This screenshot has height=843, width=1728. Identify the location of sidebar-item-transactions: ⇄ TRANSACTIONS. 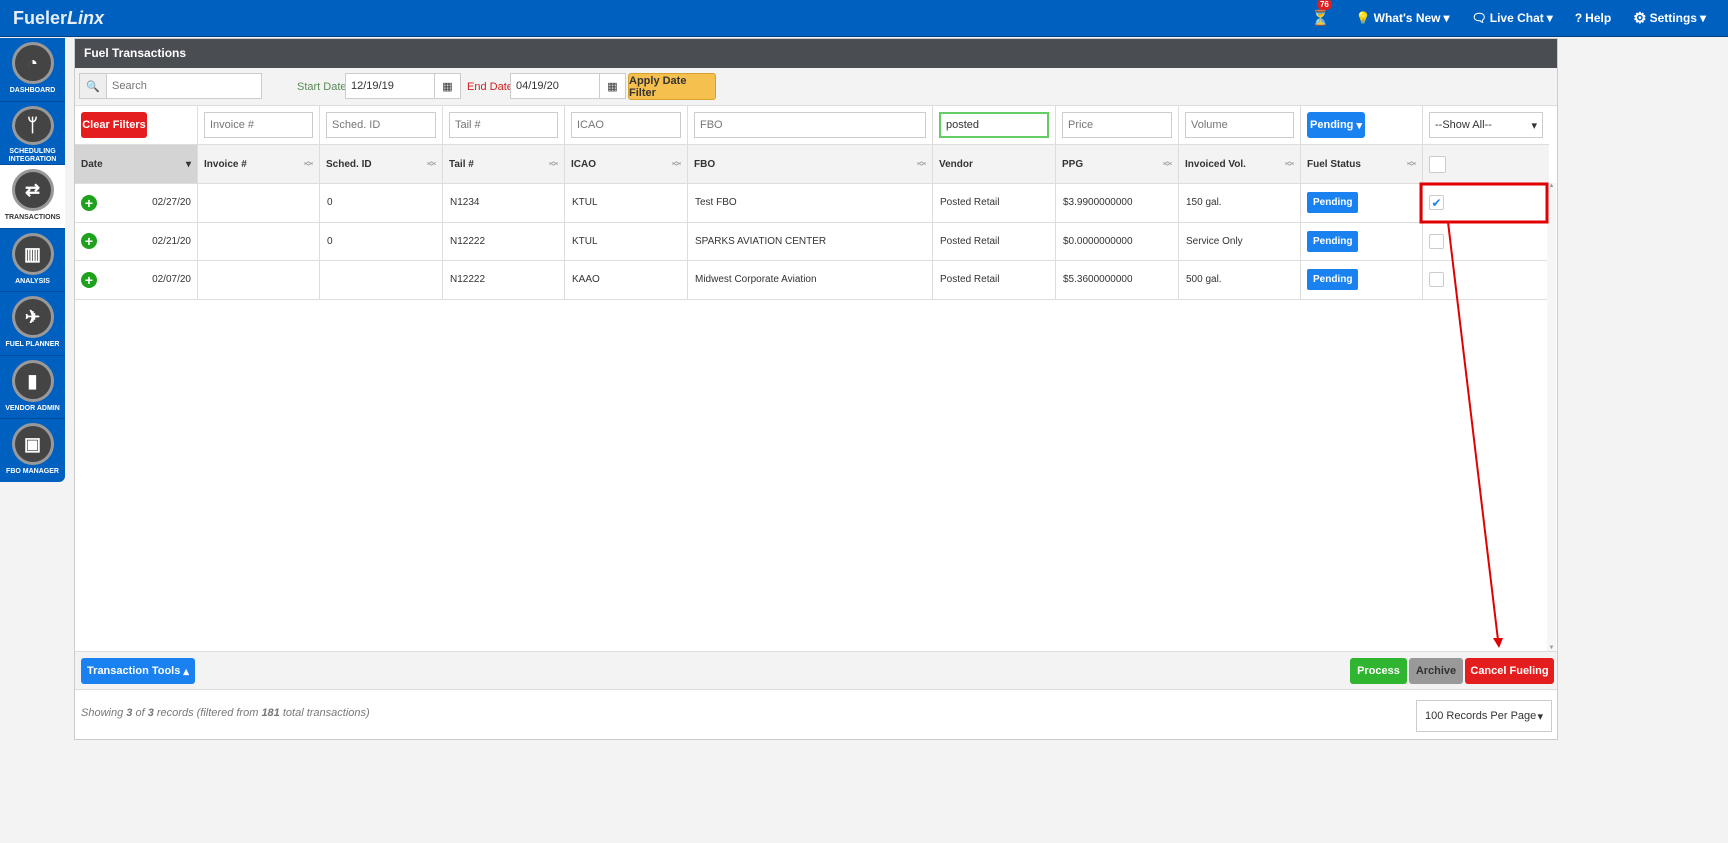
(32, 197).